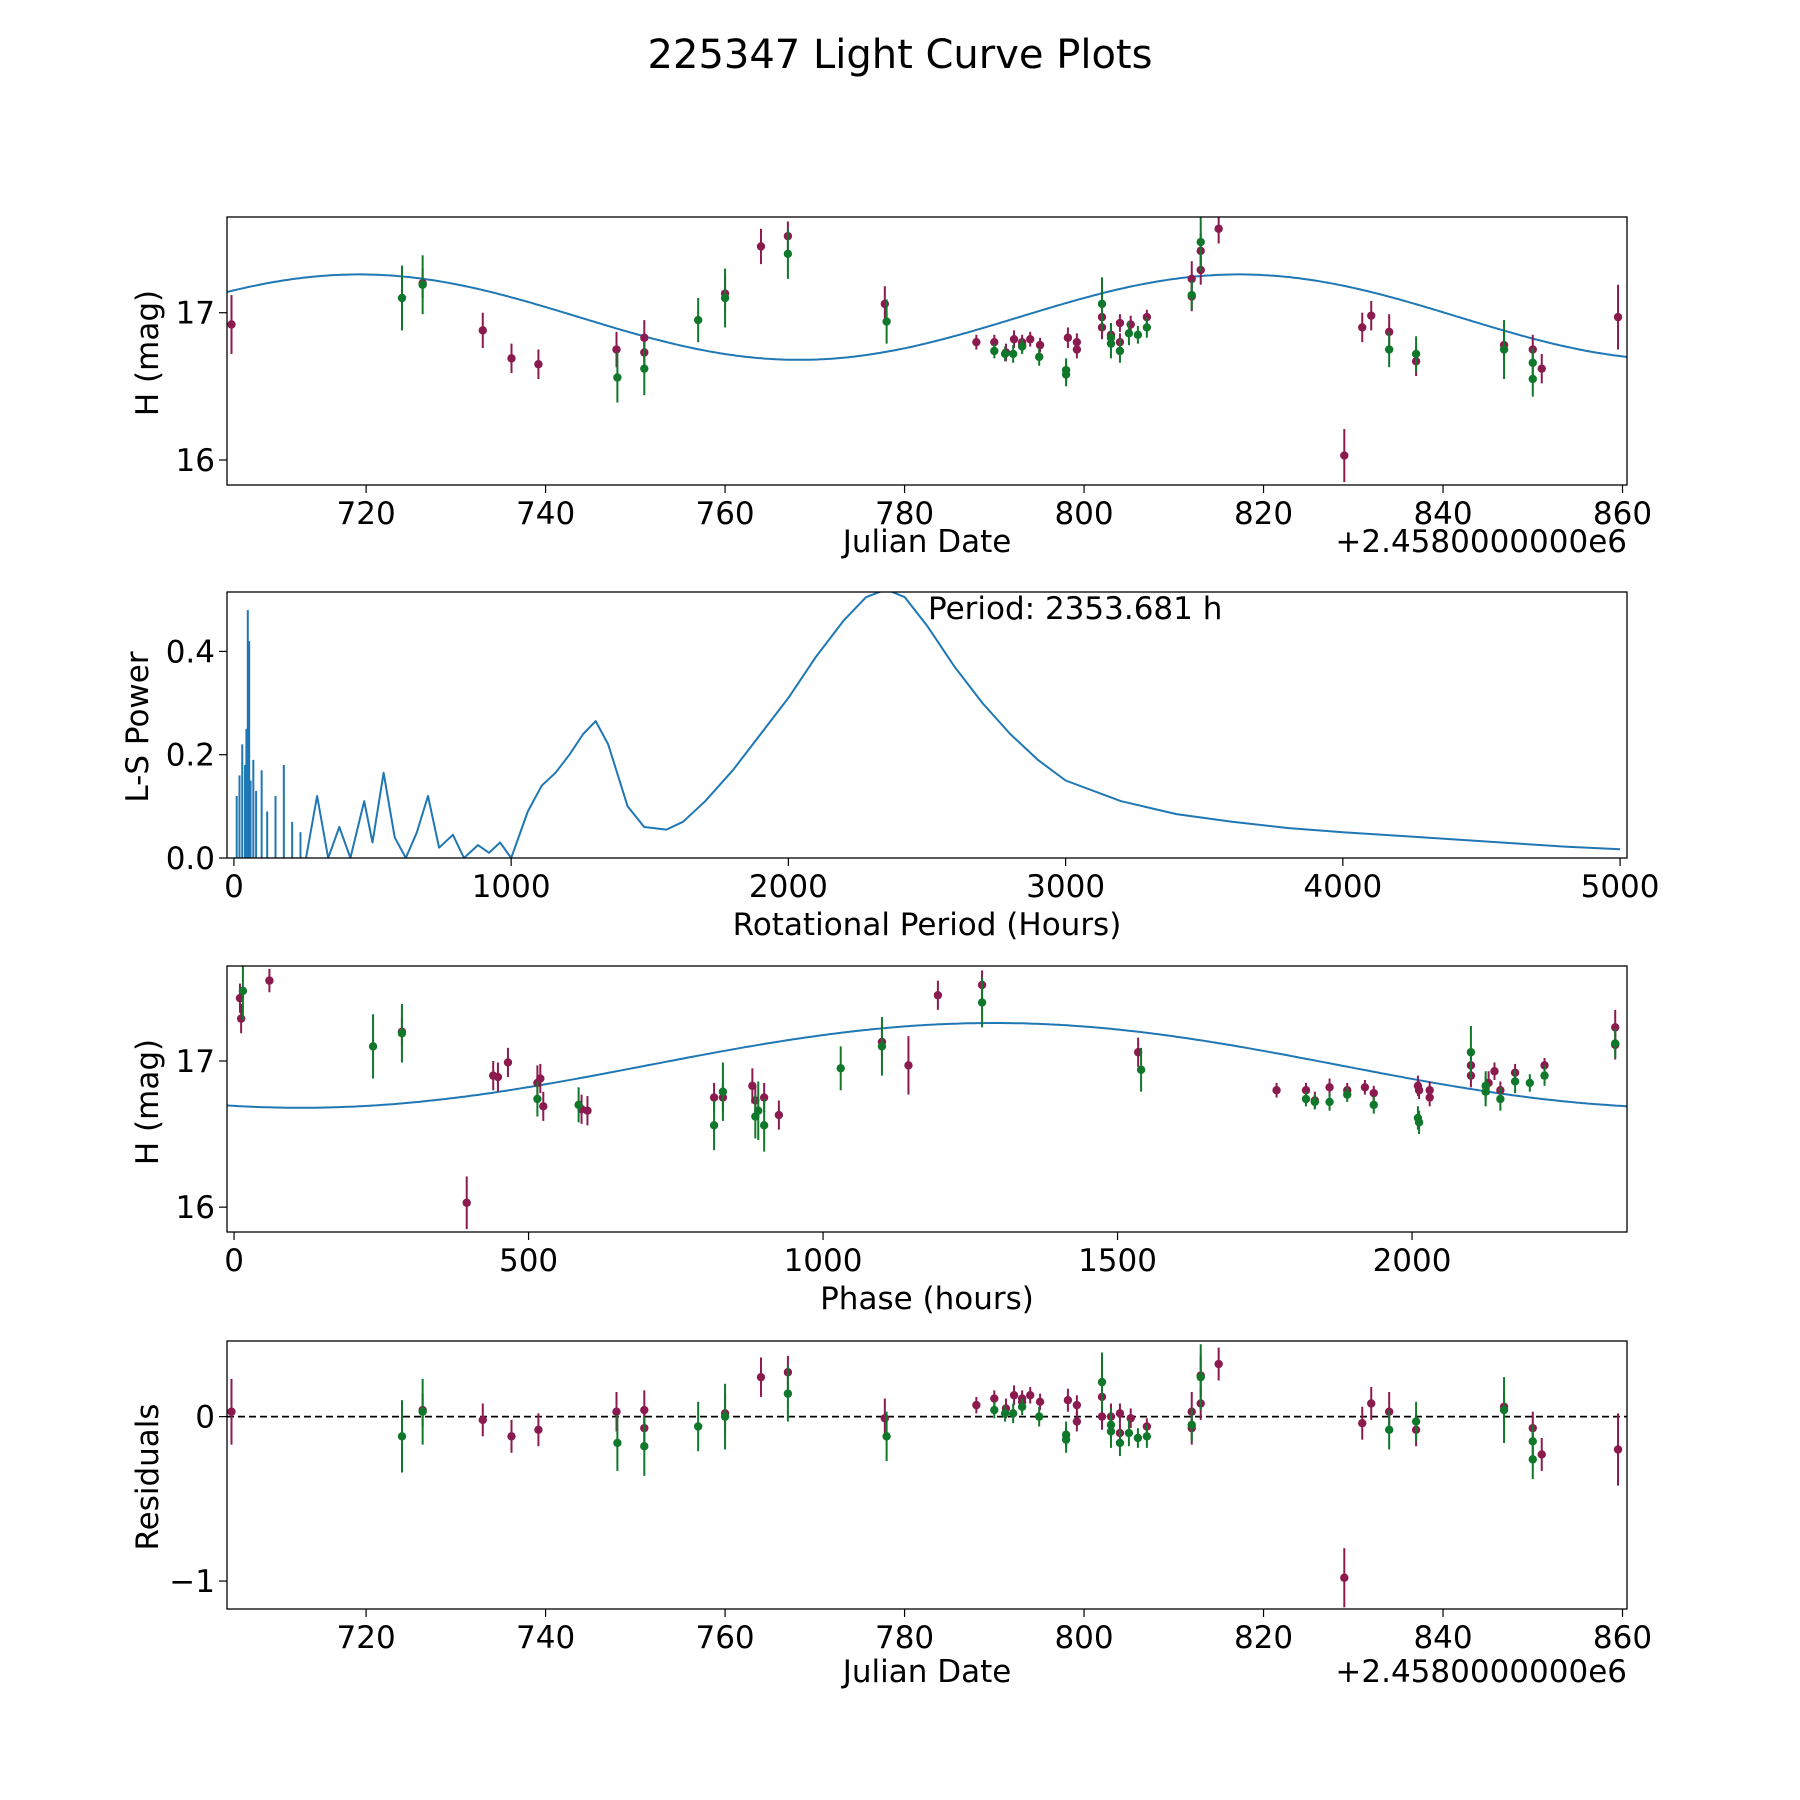  I want to click on periodogram-xtick-label: 1000, so click(511, 887).